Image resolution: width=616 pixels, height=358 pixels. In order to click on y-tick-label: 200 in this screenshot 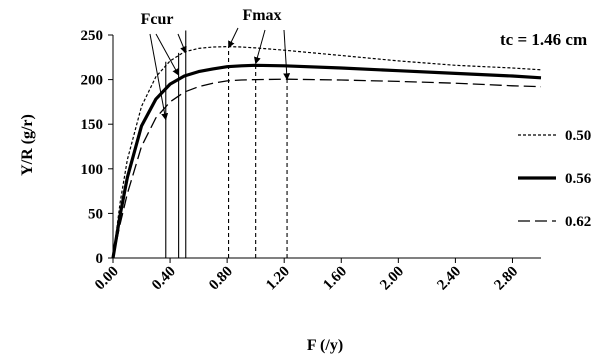, I will do `click(92, 81)`.